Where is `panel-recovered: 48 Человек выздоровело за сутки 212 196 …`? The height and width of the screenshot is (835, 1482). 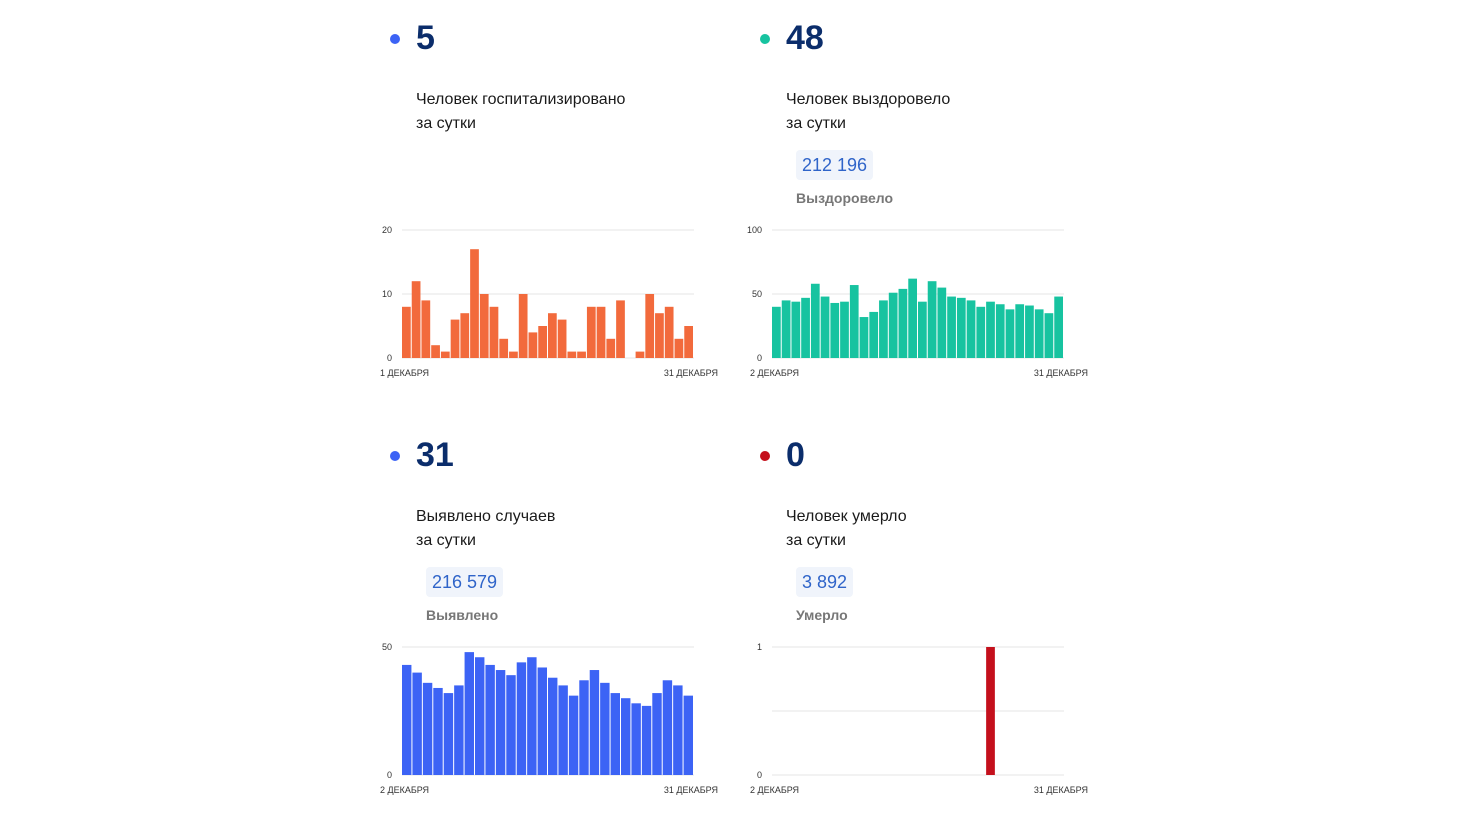 panel-recovered: 48 Человек выздоровело за сутки 212 196 … is located at coordinates (921, 218).